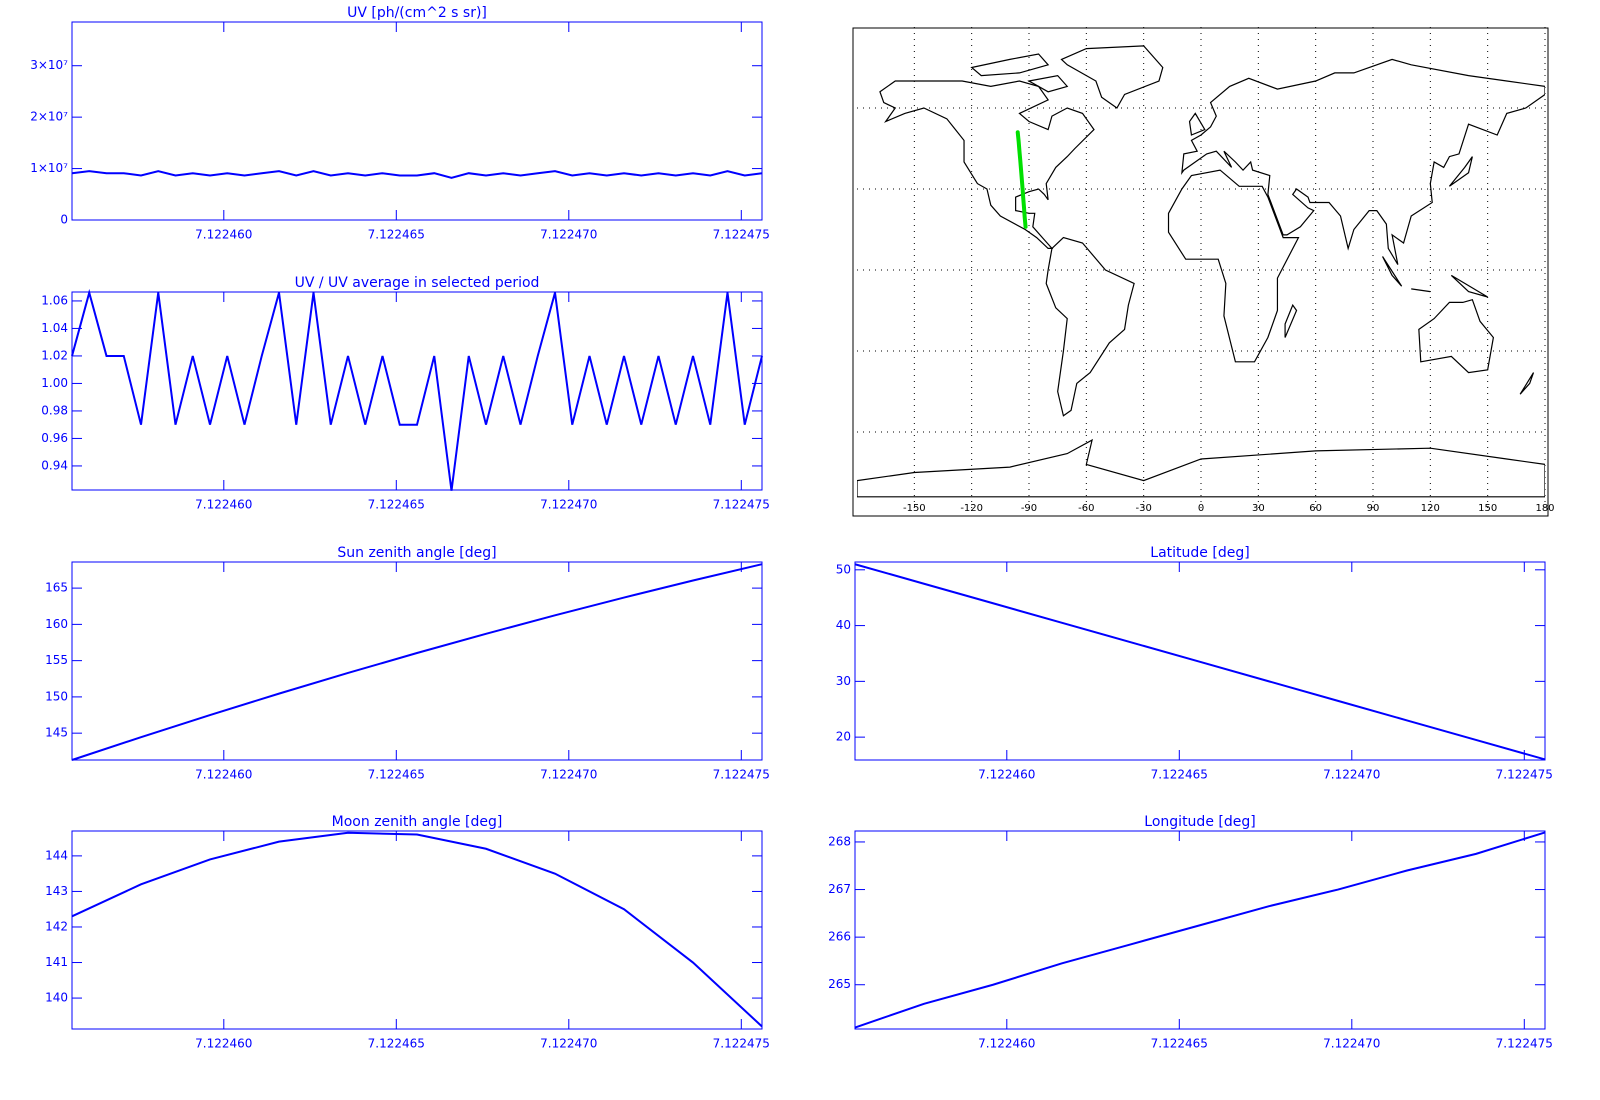 This screenshot has height=1100, width=1600. What do you see at coordinates (1143, 508) in the screenshot?
I see `map-tick-label: -30` at bounding box center [1143, 508].